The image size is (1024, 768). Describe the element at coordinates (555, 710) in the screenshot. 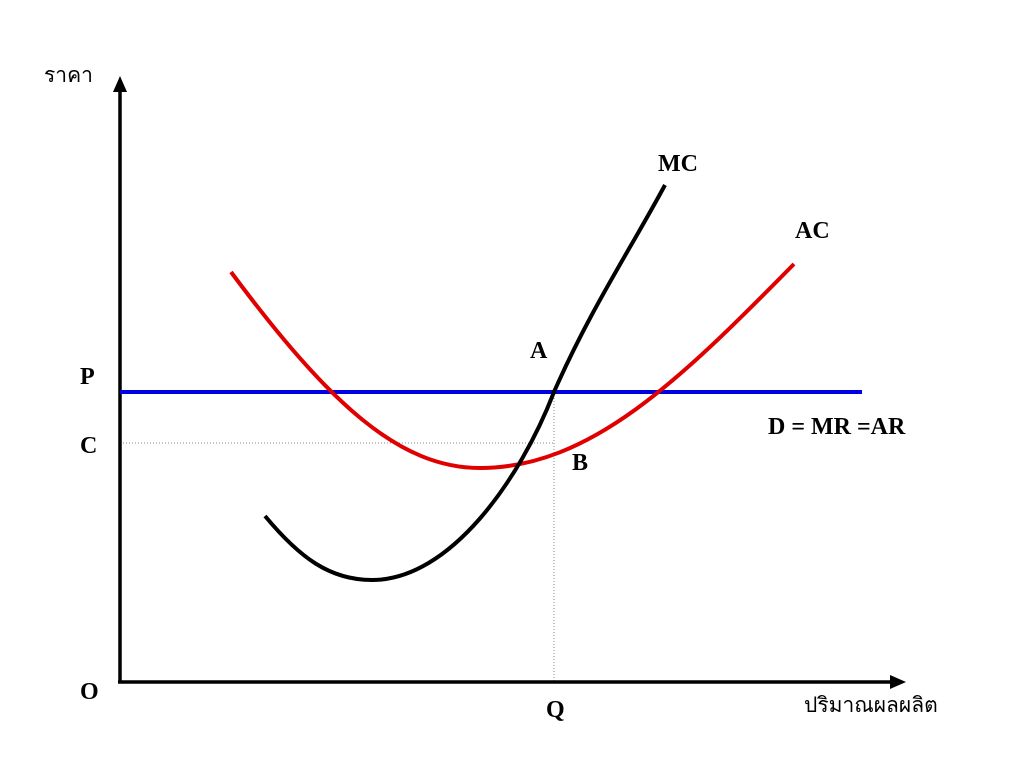

I see `quantity-label-q: Q` at that location.